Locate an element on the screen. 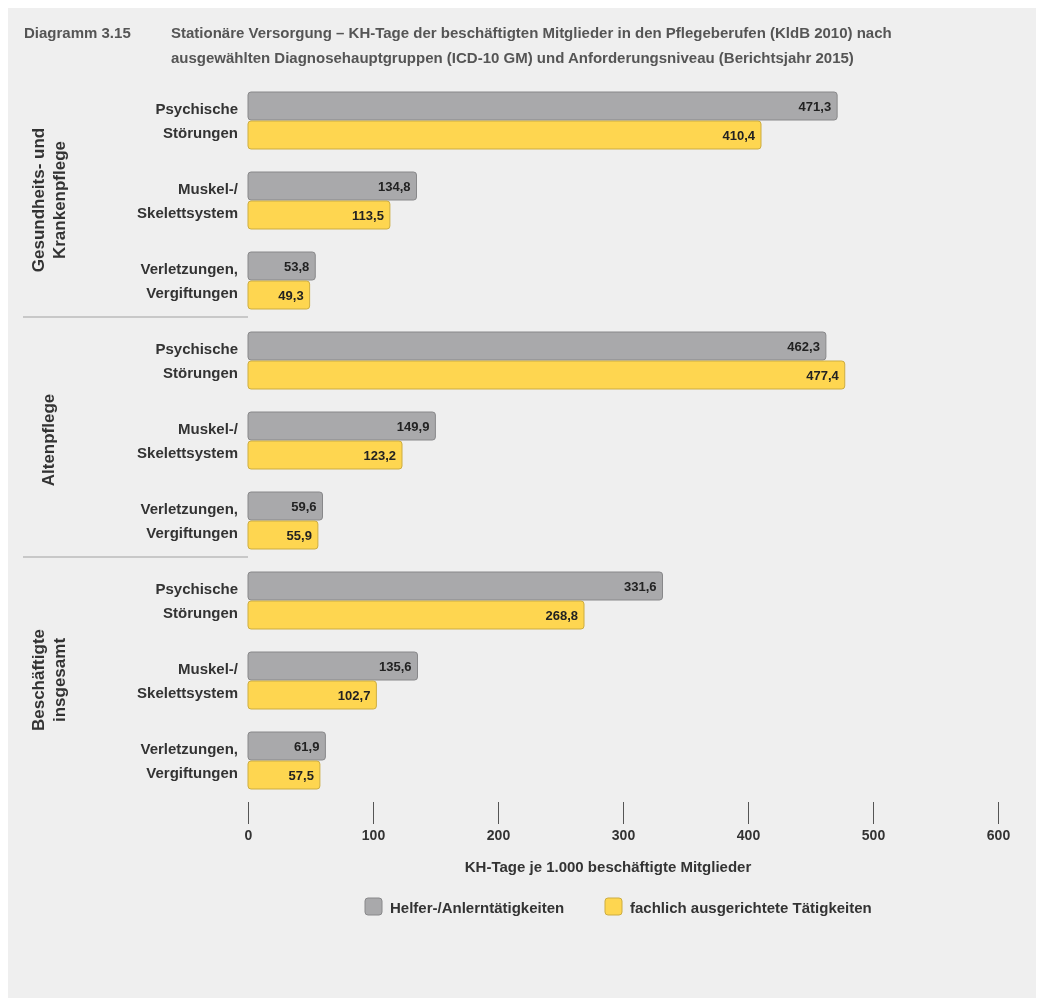 Image resolution: width=1044 pixels, height=1006 pixels. x-tick-label: 500 is located at coordinates (873, 834).